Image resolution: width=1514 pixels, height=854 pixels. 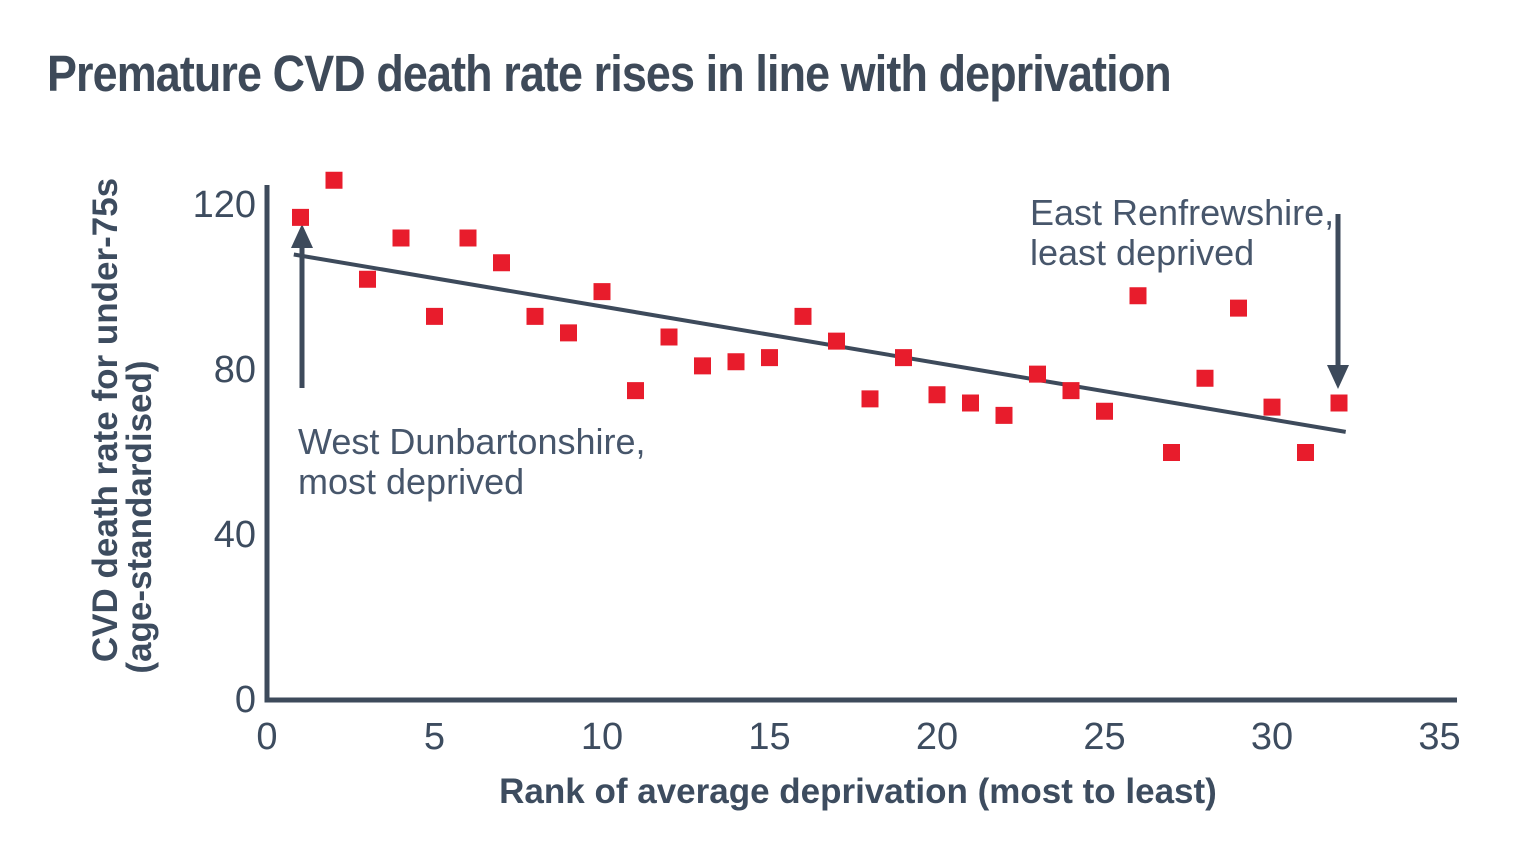 I want to click on x-tick-label: 35, so click(x=1439, y=737).